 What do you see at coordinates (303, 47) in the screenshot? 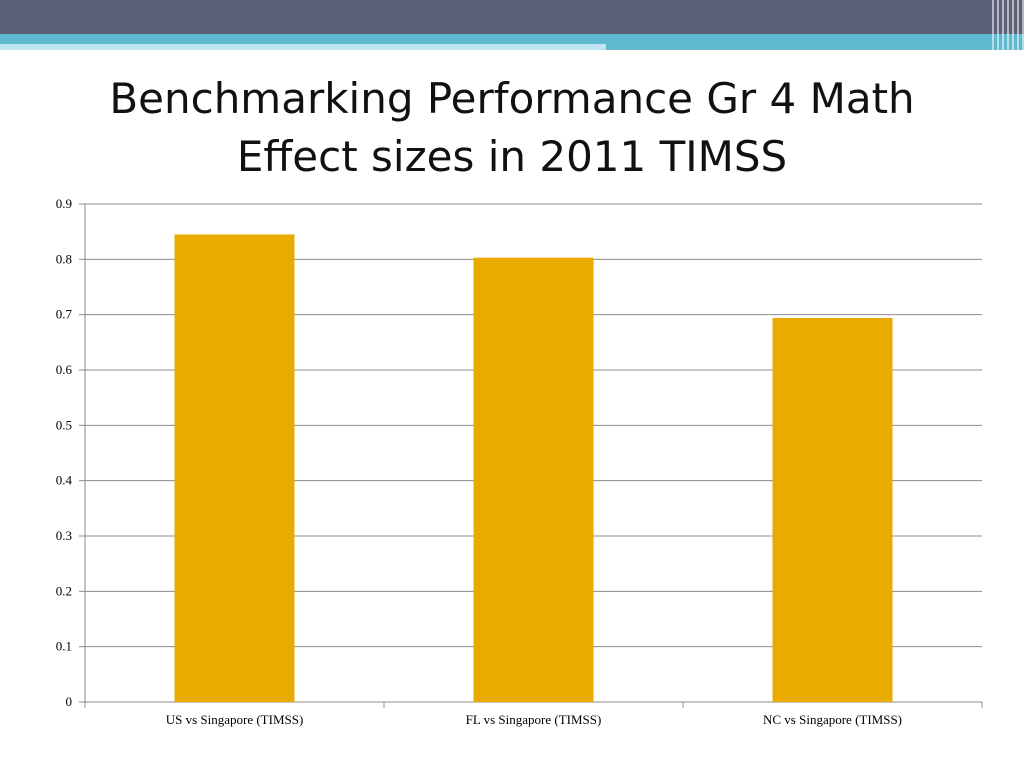
I see `accent-highlight` at bounding box center [303, 47].